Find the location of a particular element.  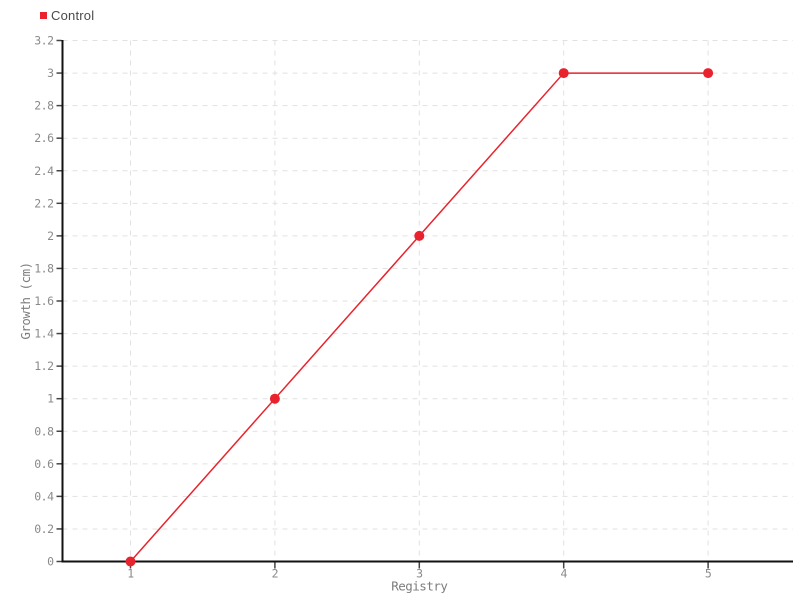

x-axis-title: Registry is located at coordinates (419, 586).